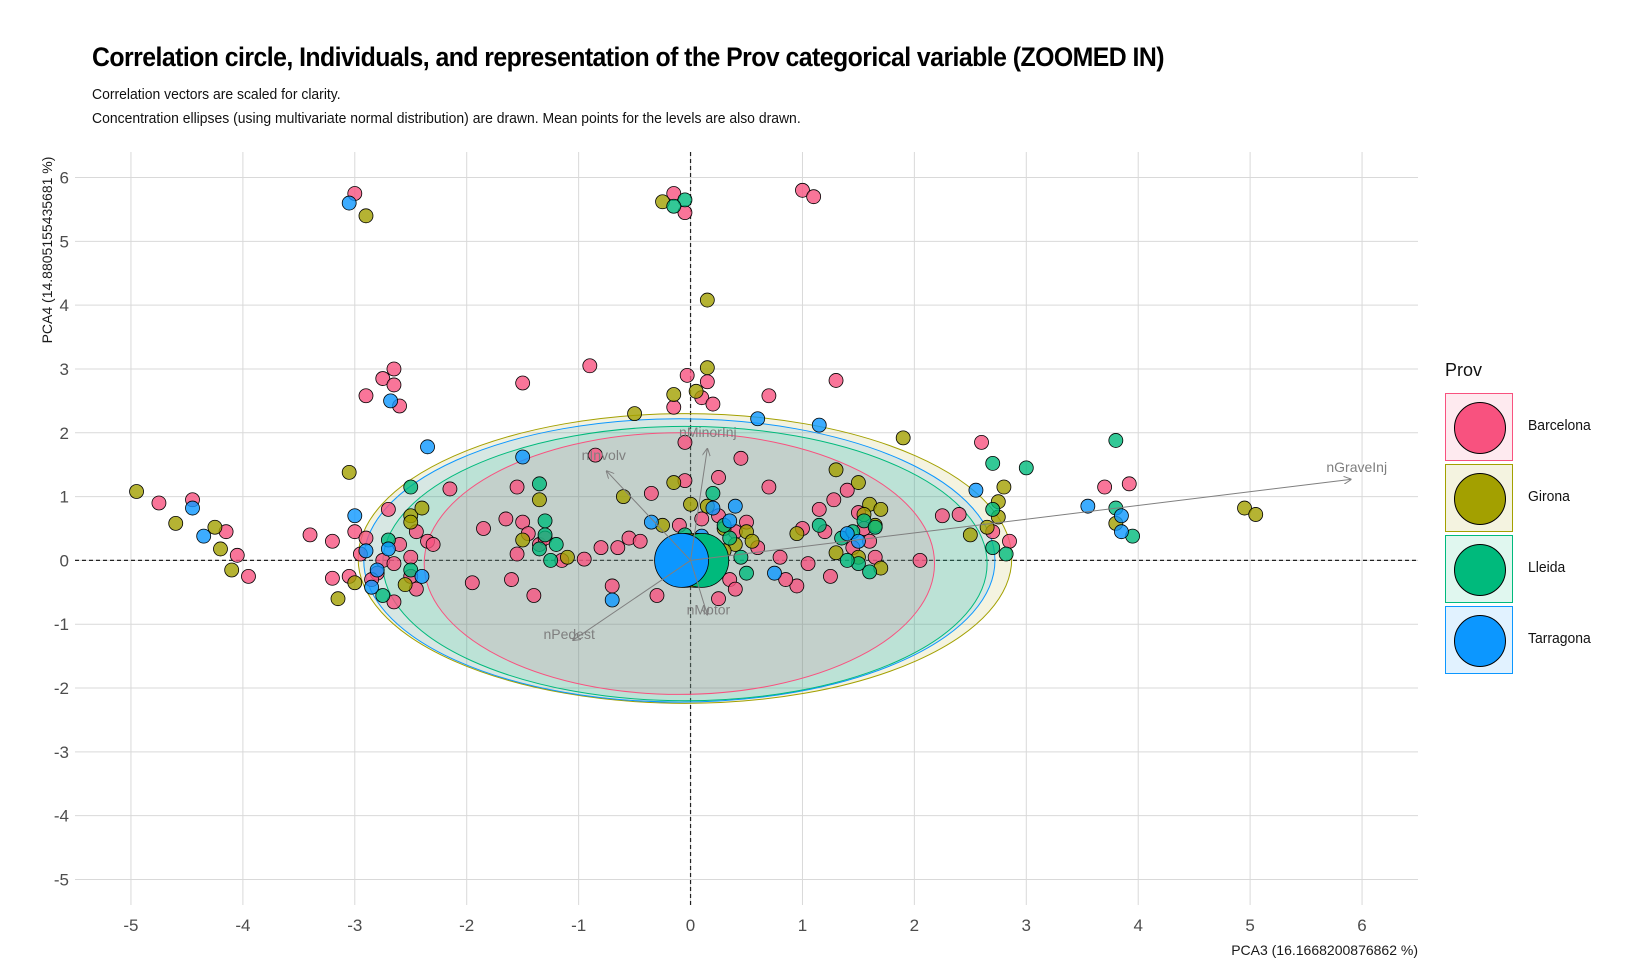  I want to click on y-tick-label: 4, so click(64, 305).